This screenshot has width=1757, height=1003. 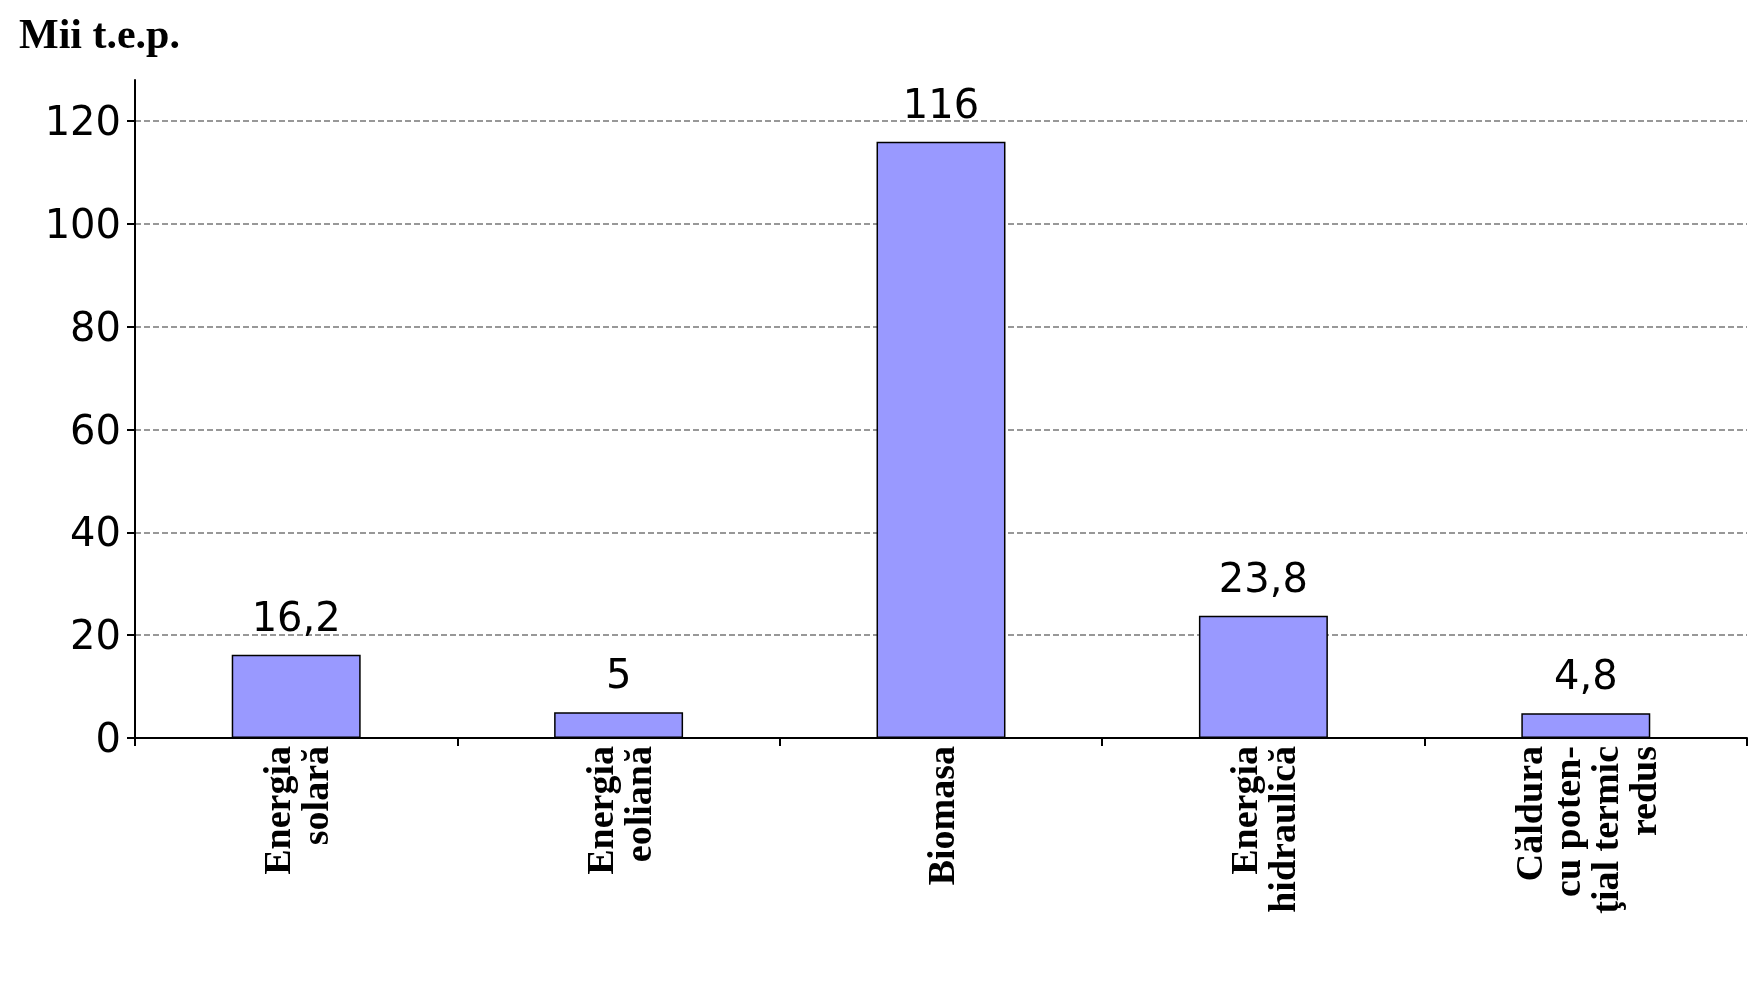 What do you see at coordinates (941, 816) in the screenshot?
I see `x-tick-label: Biomasa` at bounding box center [941, 816].